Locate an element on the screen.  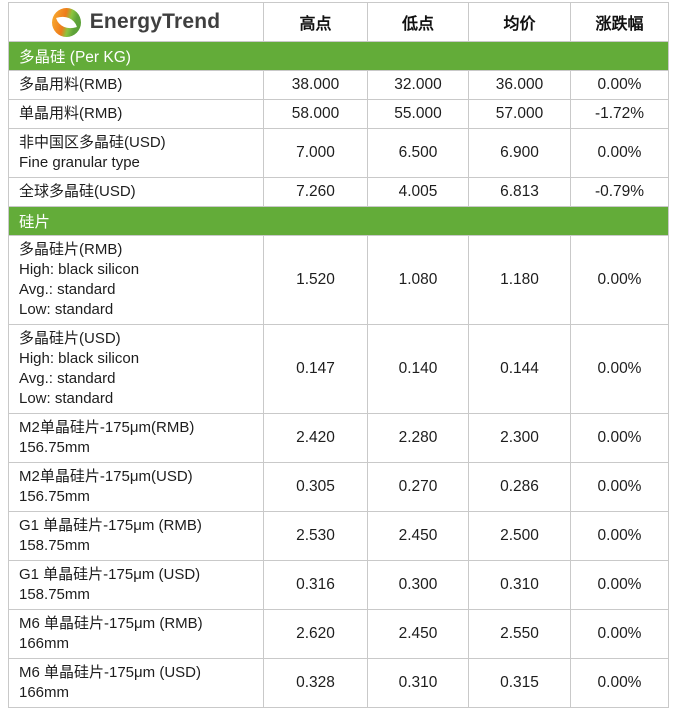
table-row: 全球多晶硅(USD) 7.260 4.005 6.813 -0.79% is located at coordinates (338, 192).